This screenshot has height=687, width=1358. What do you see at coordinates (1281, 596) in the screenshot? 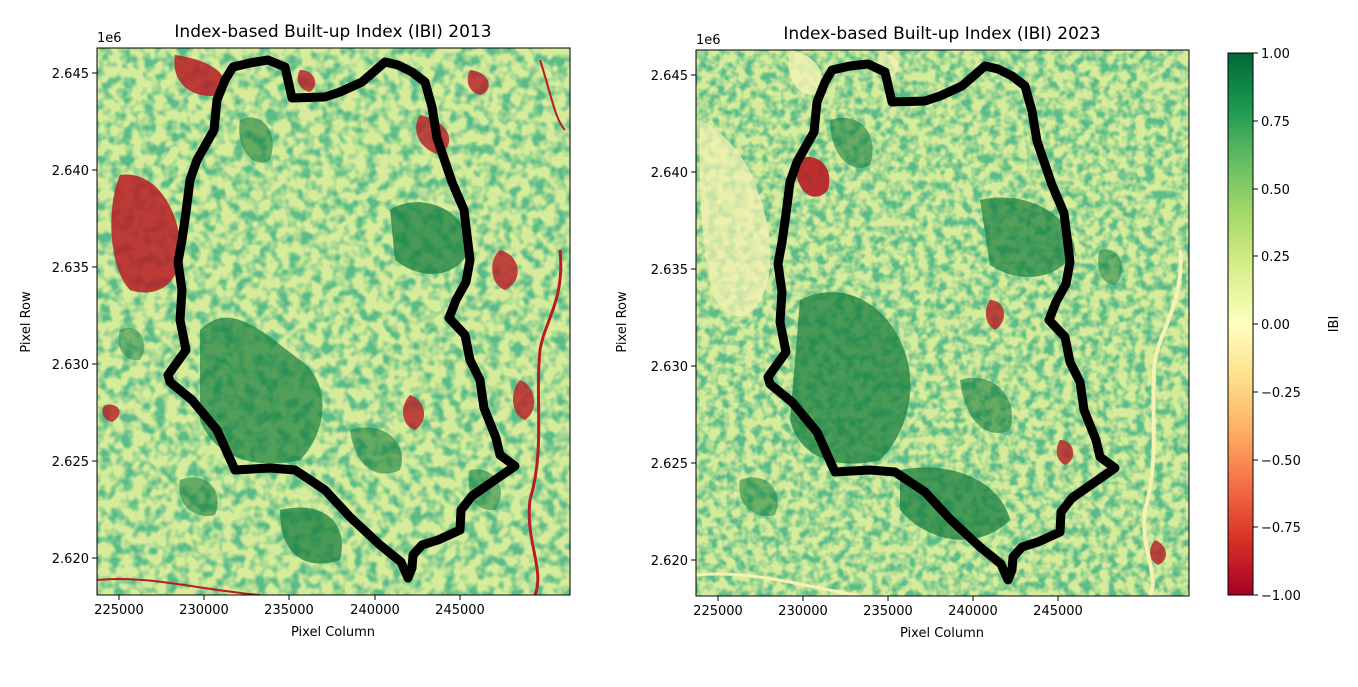
I see `colorbar-tick-label: −1.00` at bounding box center [1281, 596].